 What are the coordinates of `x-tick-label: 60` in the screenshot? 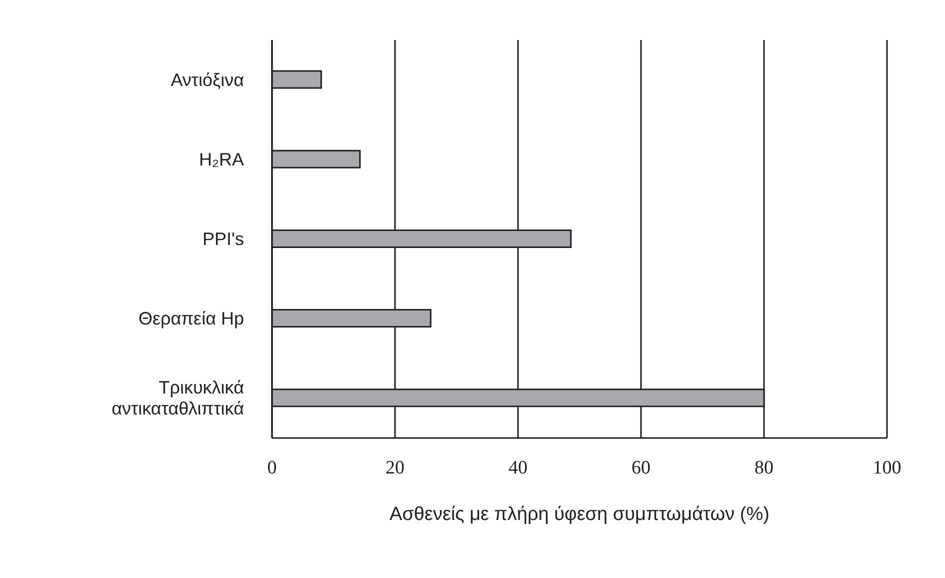 It's located at (641, 467).